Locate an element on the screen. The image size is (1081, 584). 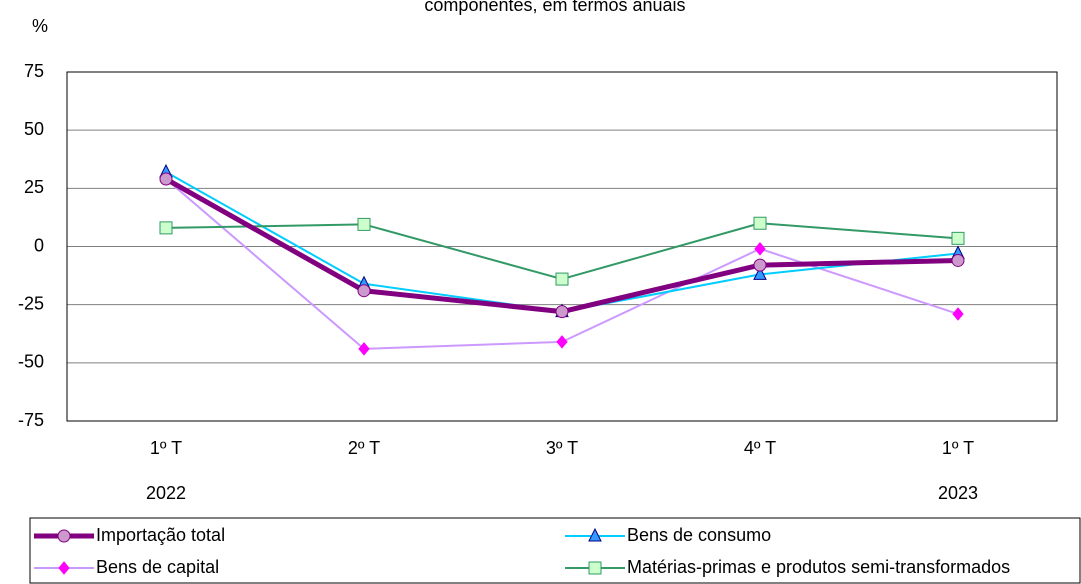
y-tick-label: 50 is located at coordinates (34, 129).